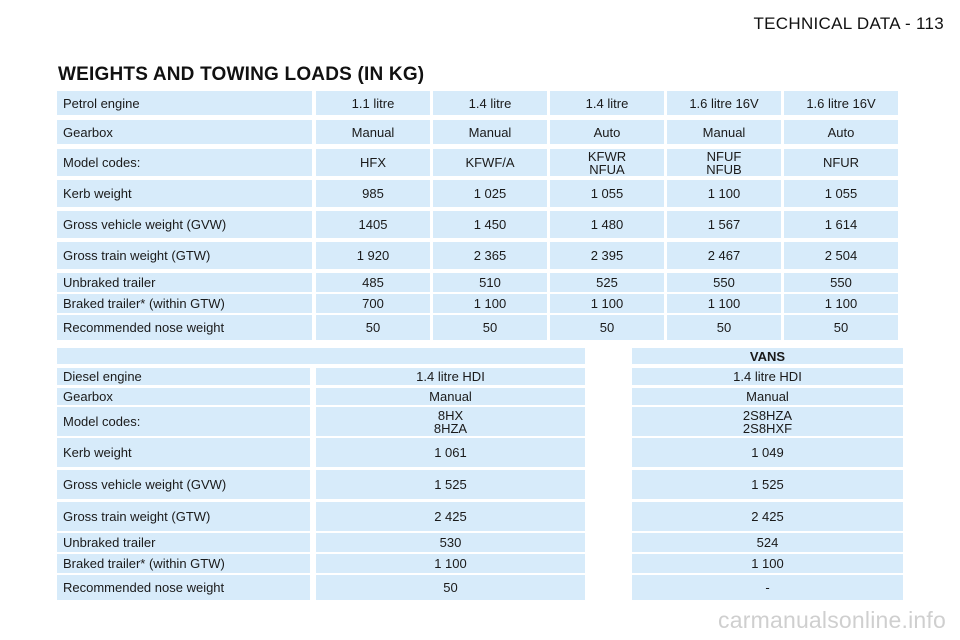 This screenshot has width=960, height=640. Describe the element at coordinates (607, 156) in the screenshot. I see `petrol-cell-line-1: KFWR` at that location.